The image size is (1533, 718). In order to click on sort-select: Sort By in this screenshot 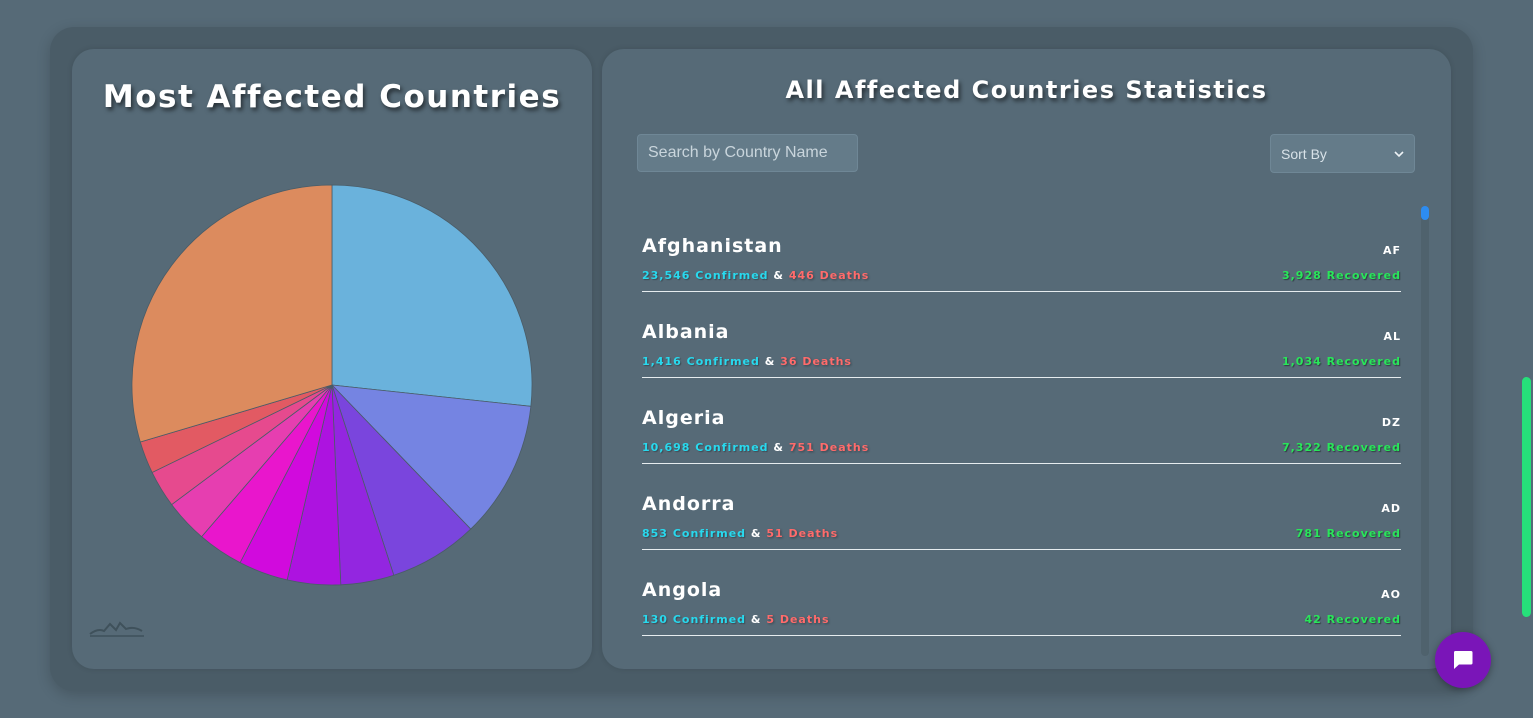, I will do `click(1342, 153)`.